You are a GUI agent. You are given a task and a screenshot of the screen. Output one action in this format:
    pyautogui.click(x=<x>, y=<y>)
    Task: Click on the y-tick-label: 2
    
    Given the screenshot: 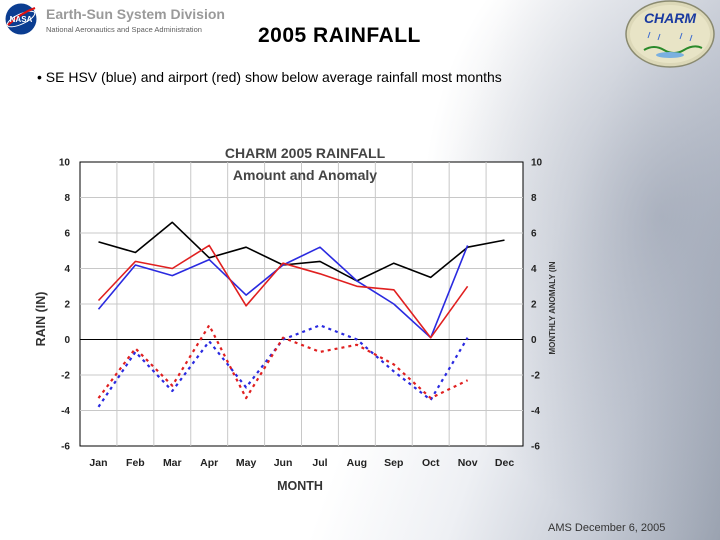 What is the action you would take?
    pyautogui.click(x=67, y=305)
    